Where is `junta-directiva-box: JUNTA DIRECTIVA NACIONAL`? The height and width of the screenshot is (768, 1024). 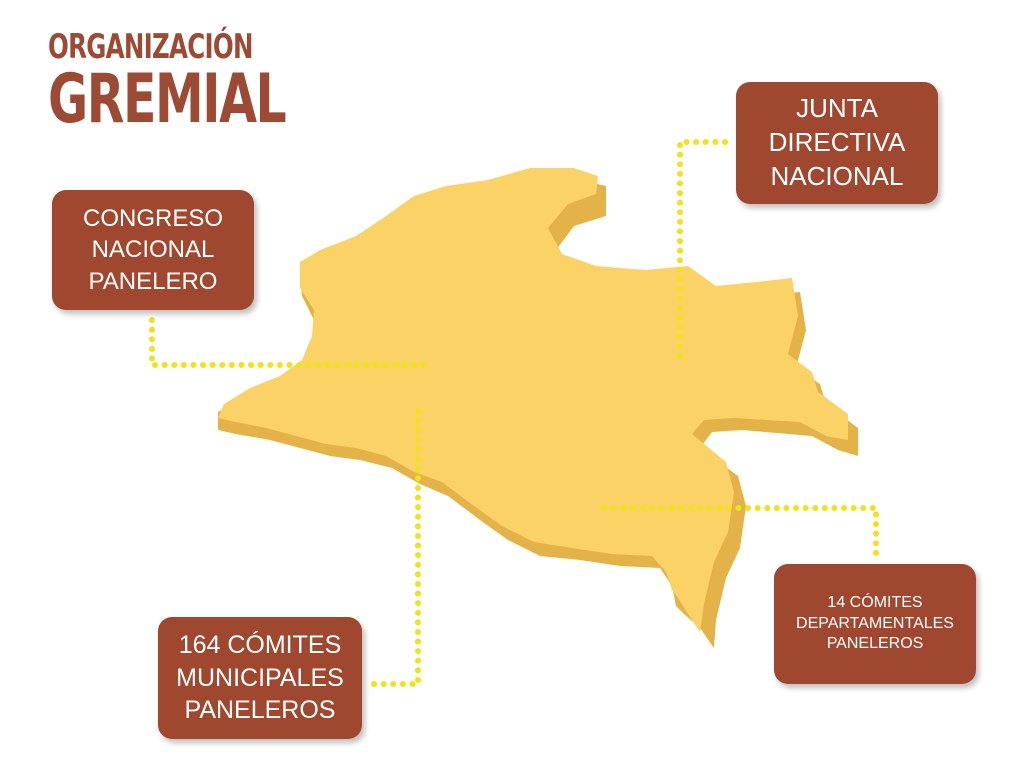
junta-directiva-box: JUNTA DIRECTIVA NACIONAL is located at coordinates (837, 143).